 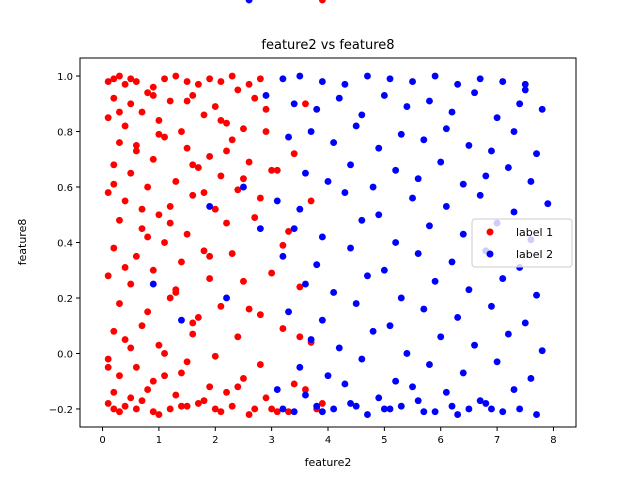 What do you see at coordinates (65, 133) in the screenshot?
I see `y-tick-label: 0.8` at bounding box center [65, 133].